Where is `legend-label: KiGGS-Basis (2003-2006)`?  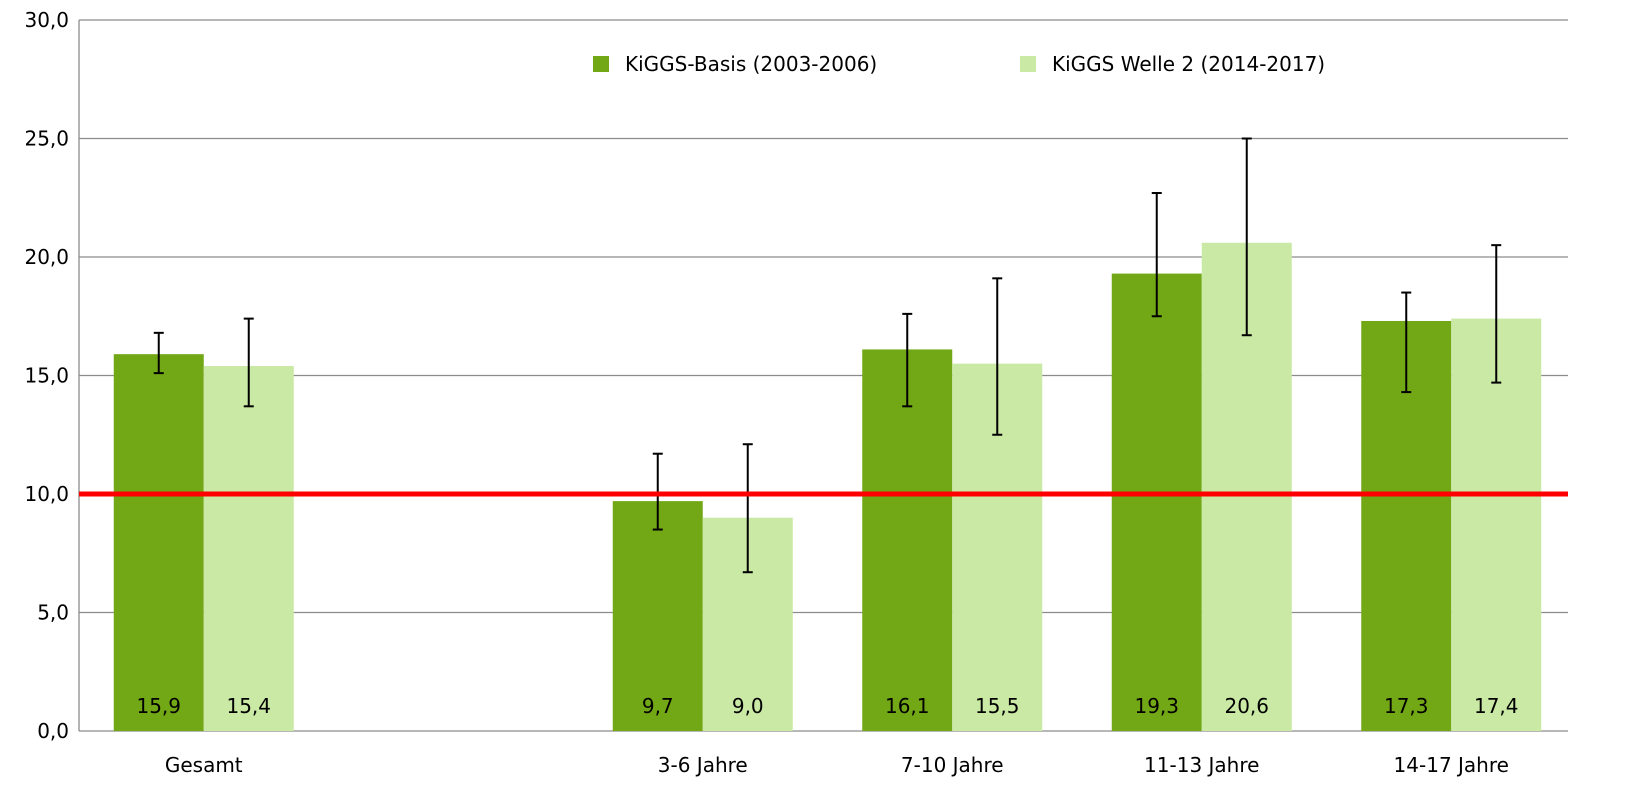
legend-label: KiGGS-Basis (2003-2006) is located at coordinates (751, 64).